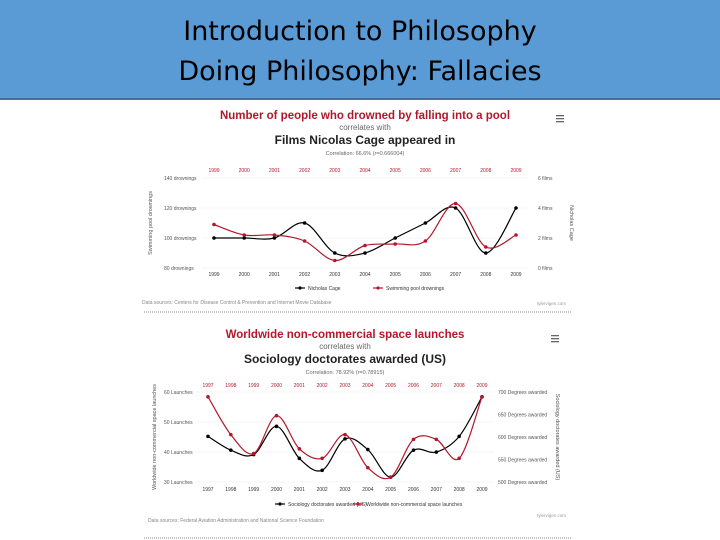  What do you see at coordinates (345, 335) in the screenshot?
I see `chart-title: Worldwide non-commercial space launches` at bounding box center [345, 335].